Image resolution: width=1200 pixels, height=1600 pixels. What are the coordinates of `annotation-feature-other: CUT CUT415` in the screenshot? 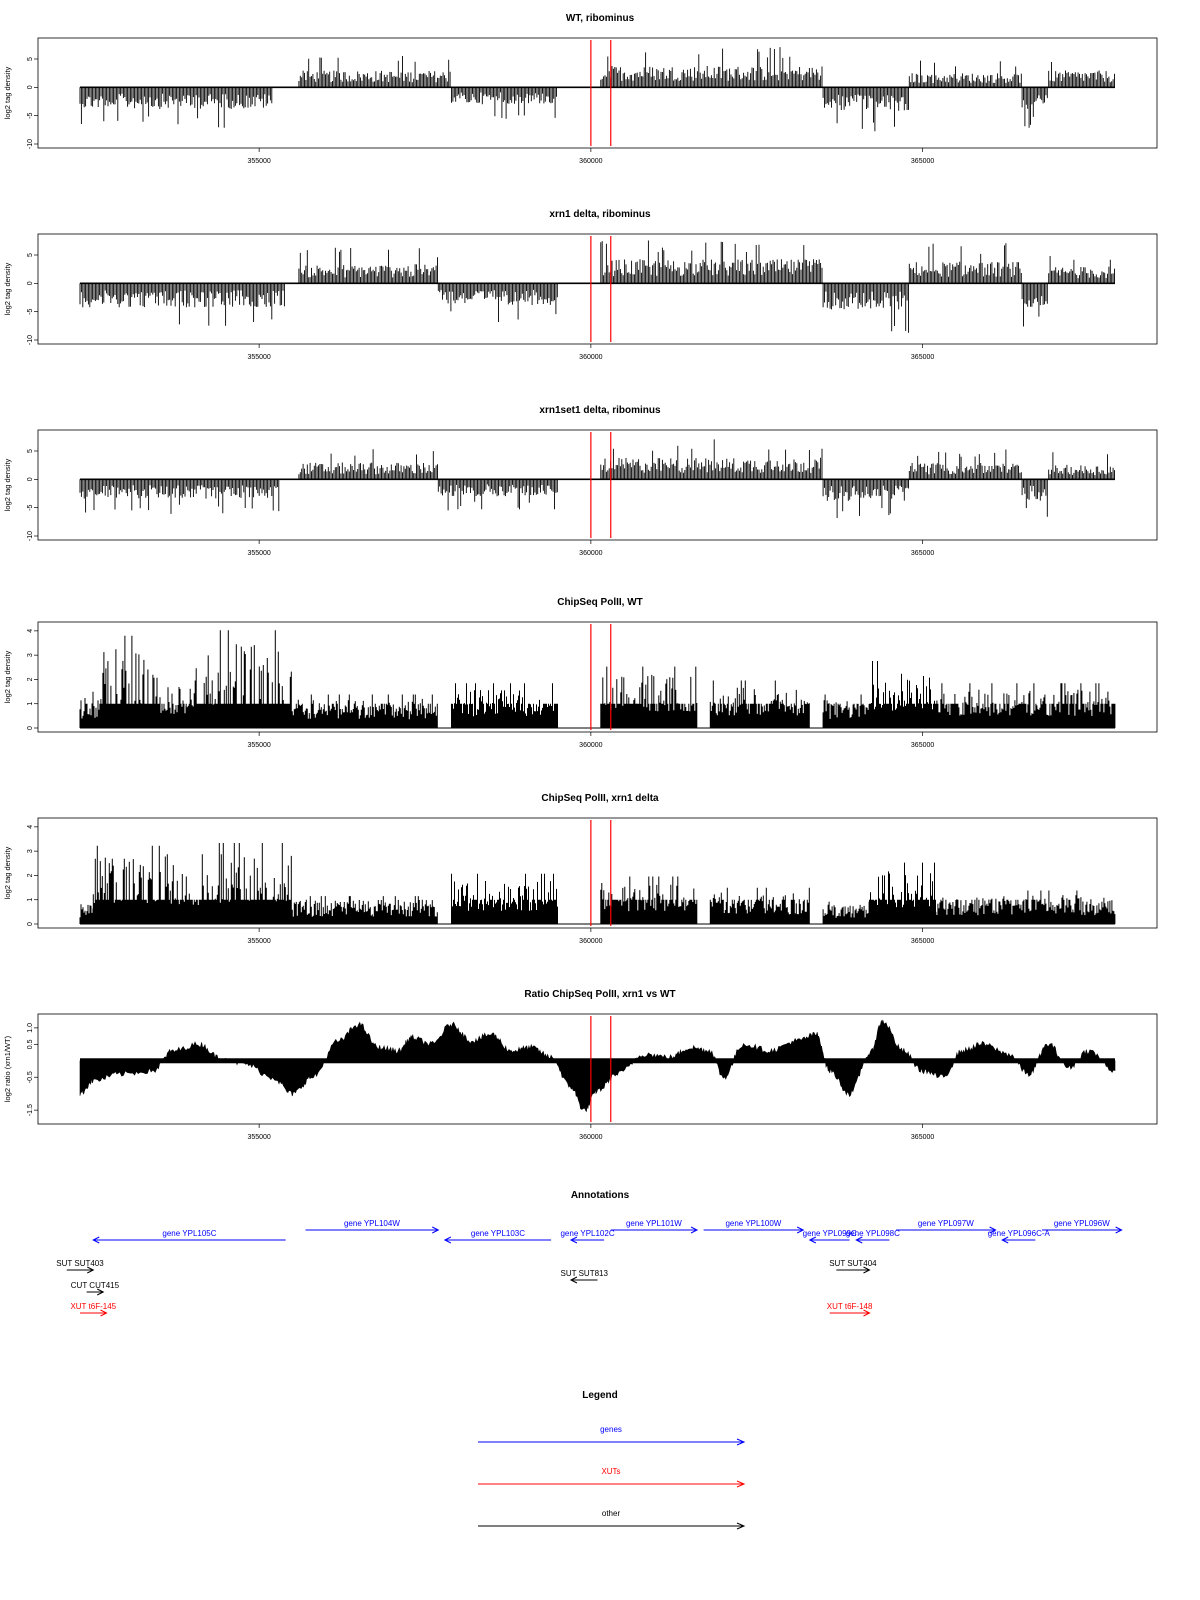 It's located at (95, 1288).